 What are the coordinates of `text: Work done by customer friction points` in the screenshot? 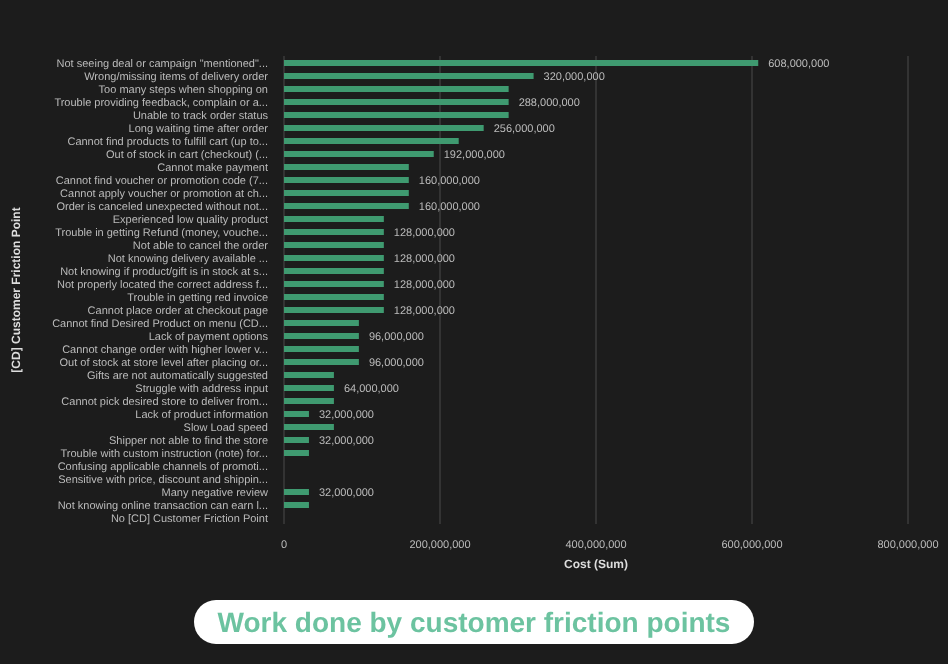 It's located at (474, 622).